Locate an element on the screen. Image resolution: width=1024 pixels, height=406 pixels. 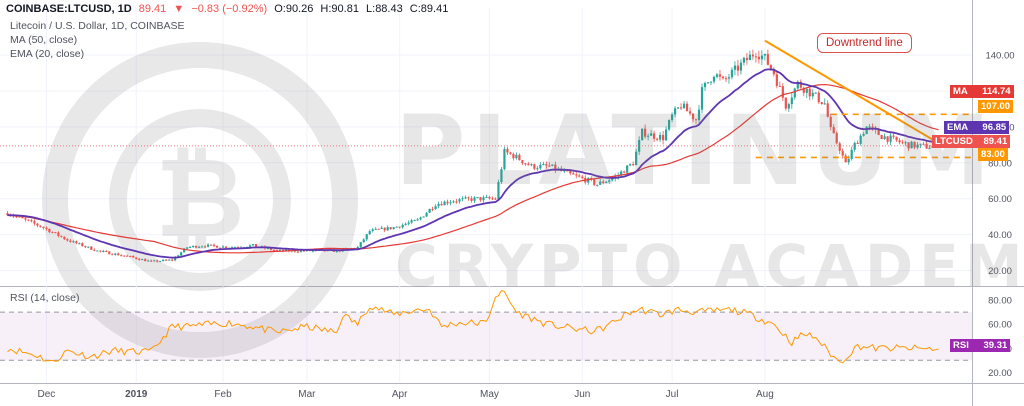
ohlc-open: O:90.26 is located at coordinates (294, 9).